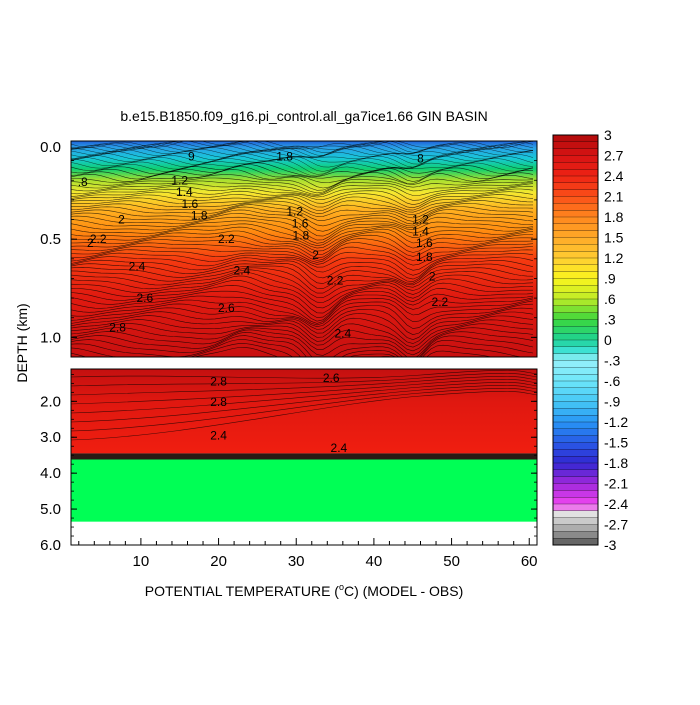 The image size is (700, 705). Describe the element at coordinates (612, 381) in the screenshot. I see `colorbar-label: -.6` at that location.